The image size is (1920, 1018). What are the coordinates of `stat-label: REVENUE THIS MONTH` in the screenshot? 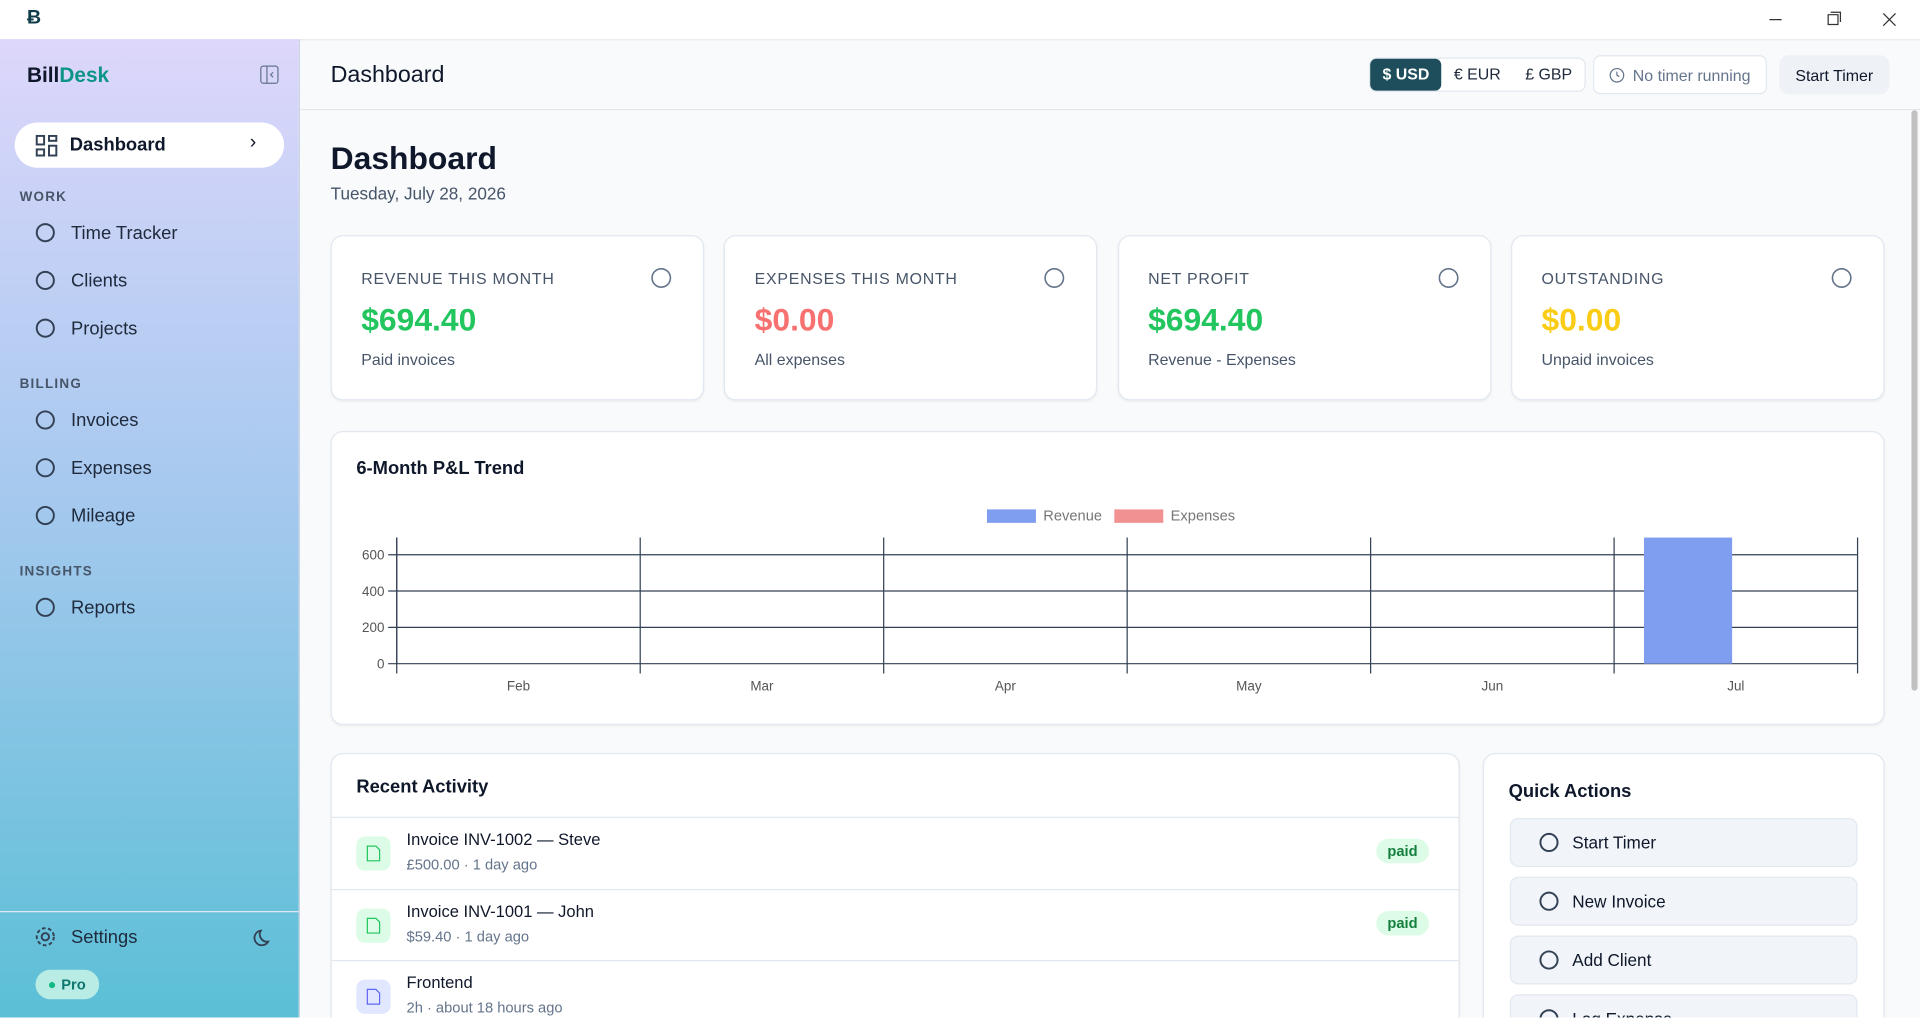 It's located at (458, 278).